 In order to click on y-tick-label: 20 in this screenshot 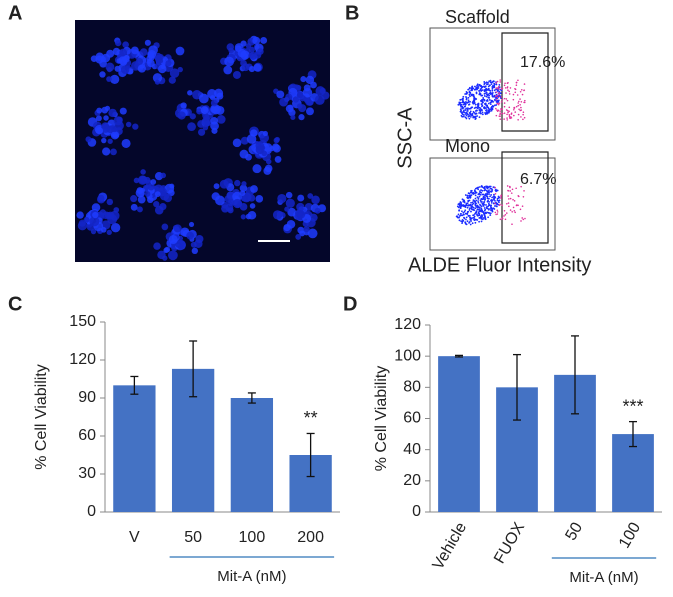, I will do `click(412, 480)`.